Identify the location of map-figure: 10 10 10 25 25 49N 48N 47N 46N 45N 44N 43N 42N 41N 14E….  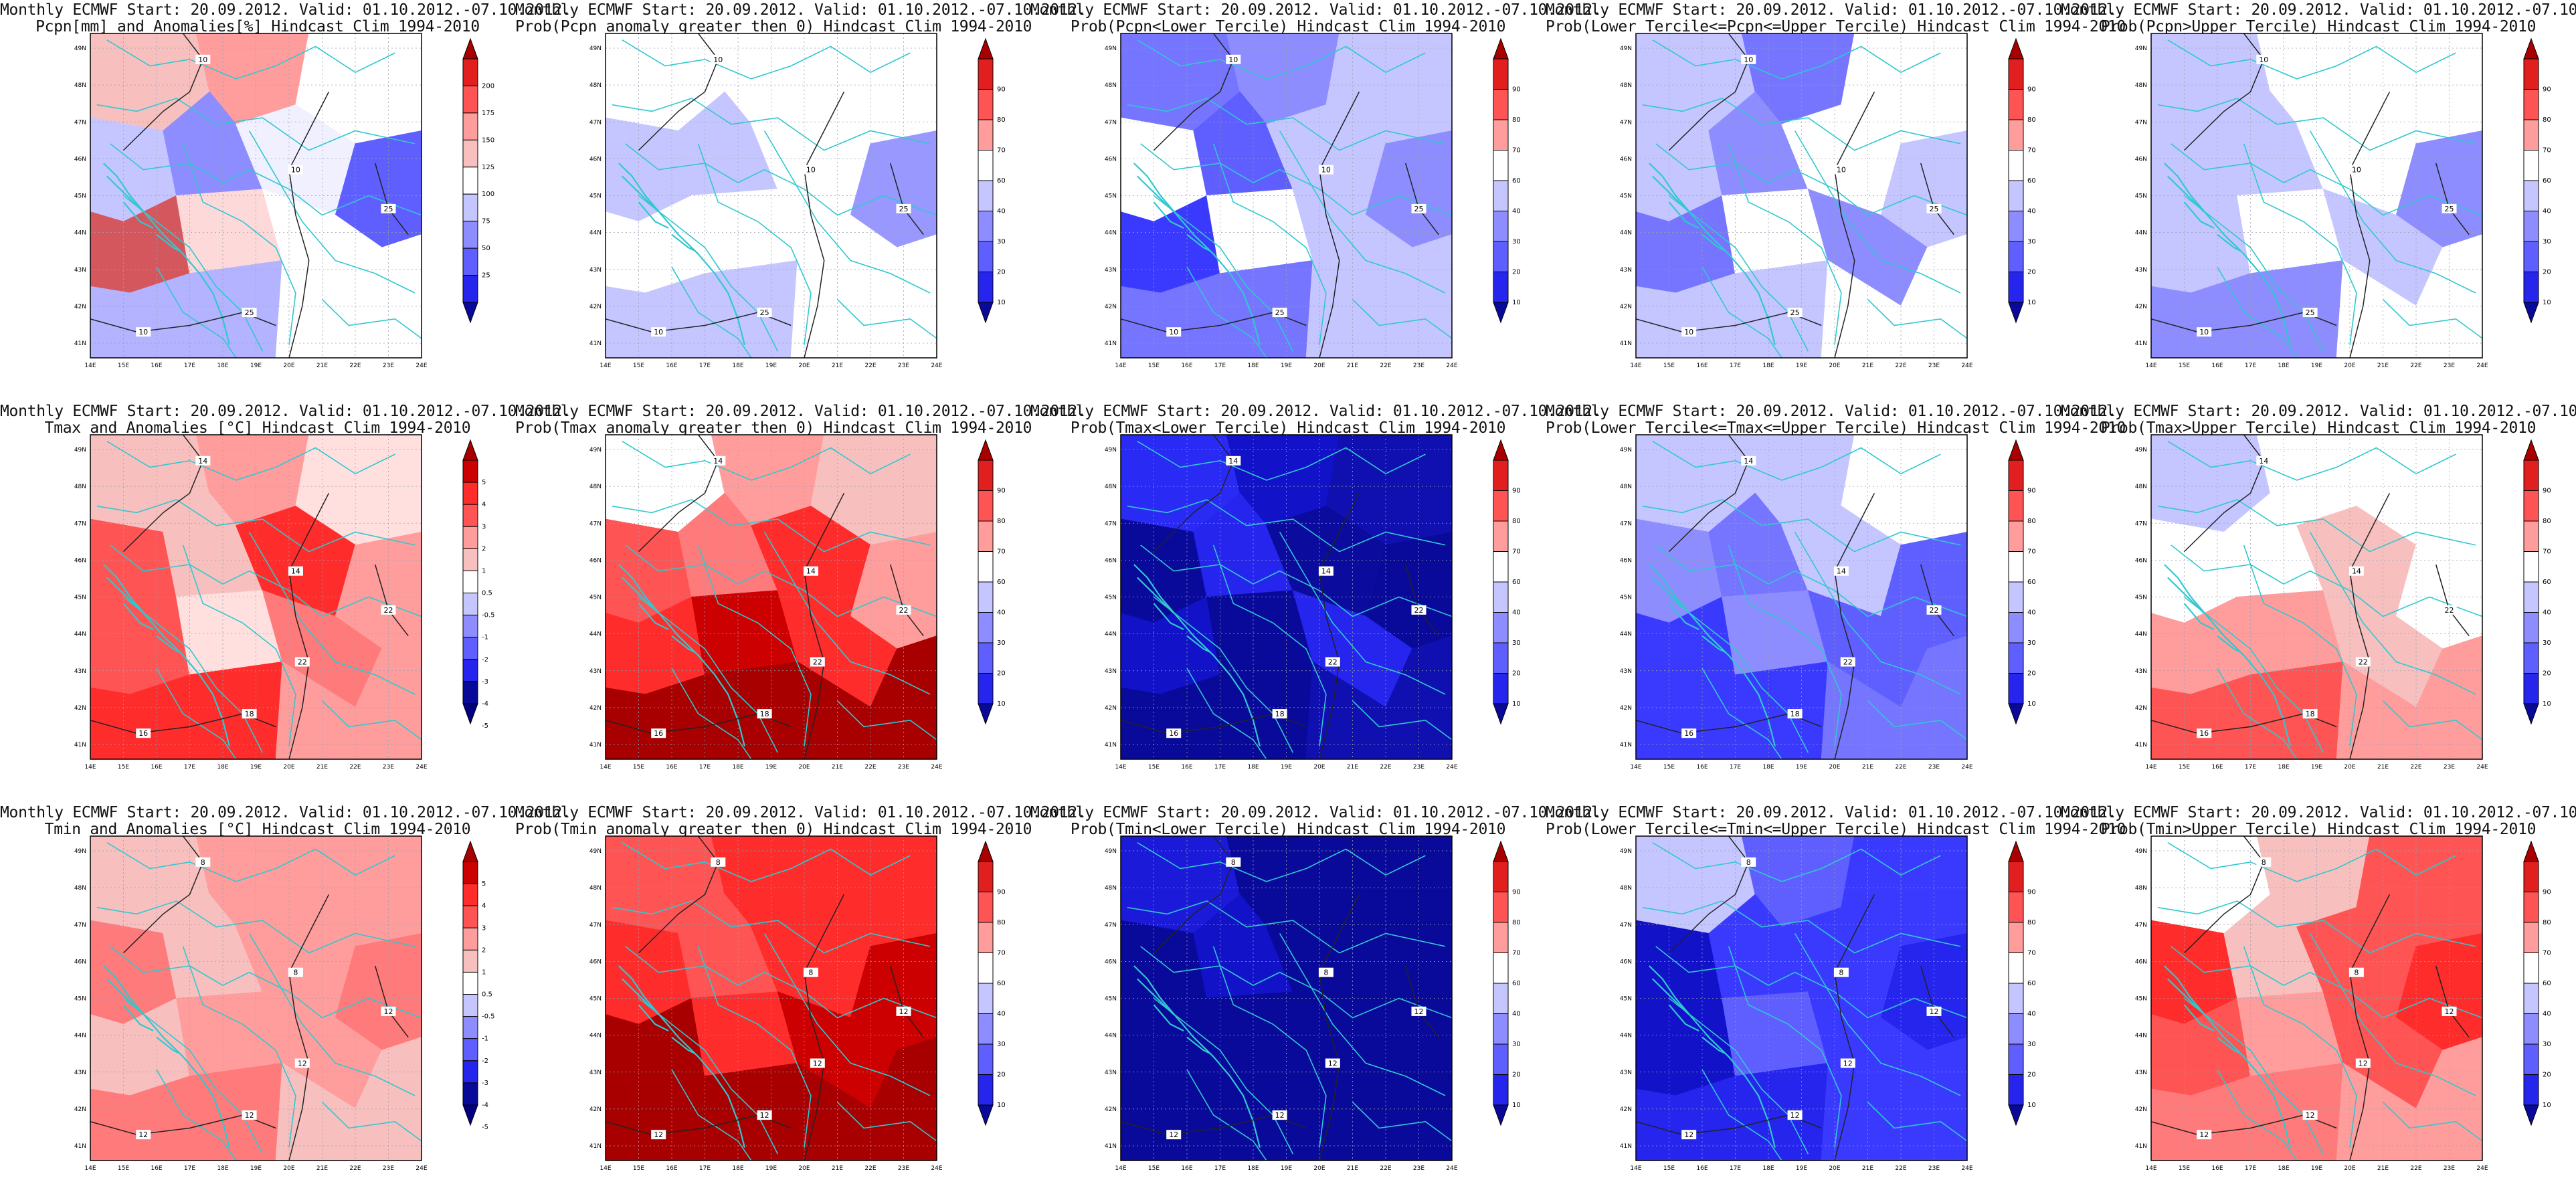
(284, 201).